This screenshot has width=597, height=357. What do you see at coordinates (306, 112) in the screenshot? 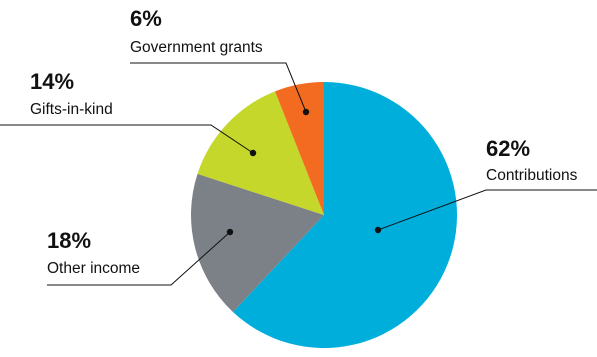
I see `leader-dot-government-grants` at bounding box center [306, 112].